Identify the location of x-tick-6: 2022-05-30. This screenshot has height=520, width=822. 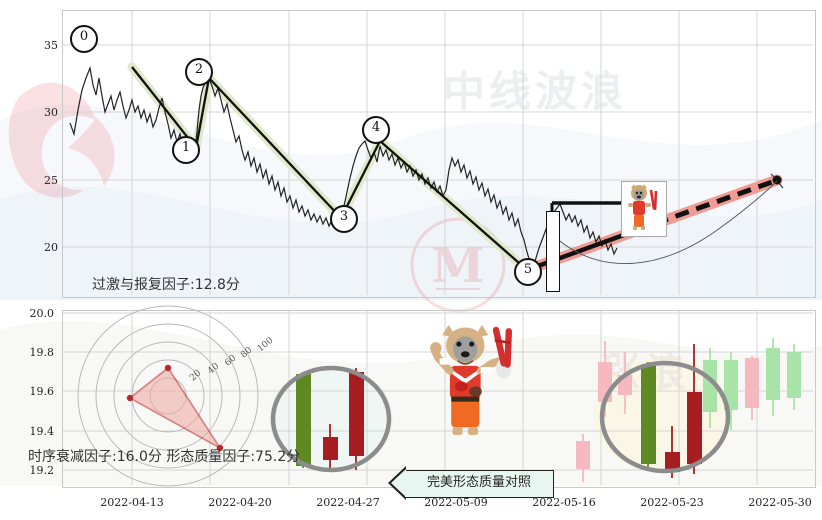
(780, 502).